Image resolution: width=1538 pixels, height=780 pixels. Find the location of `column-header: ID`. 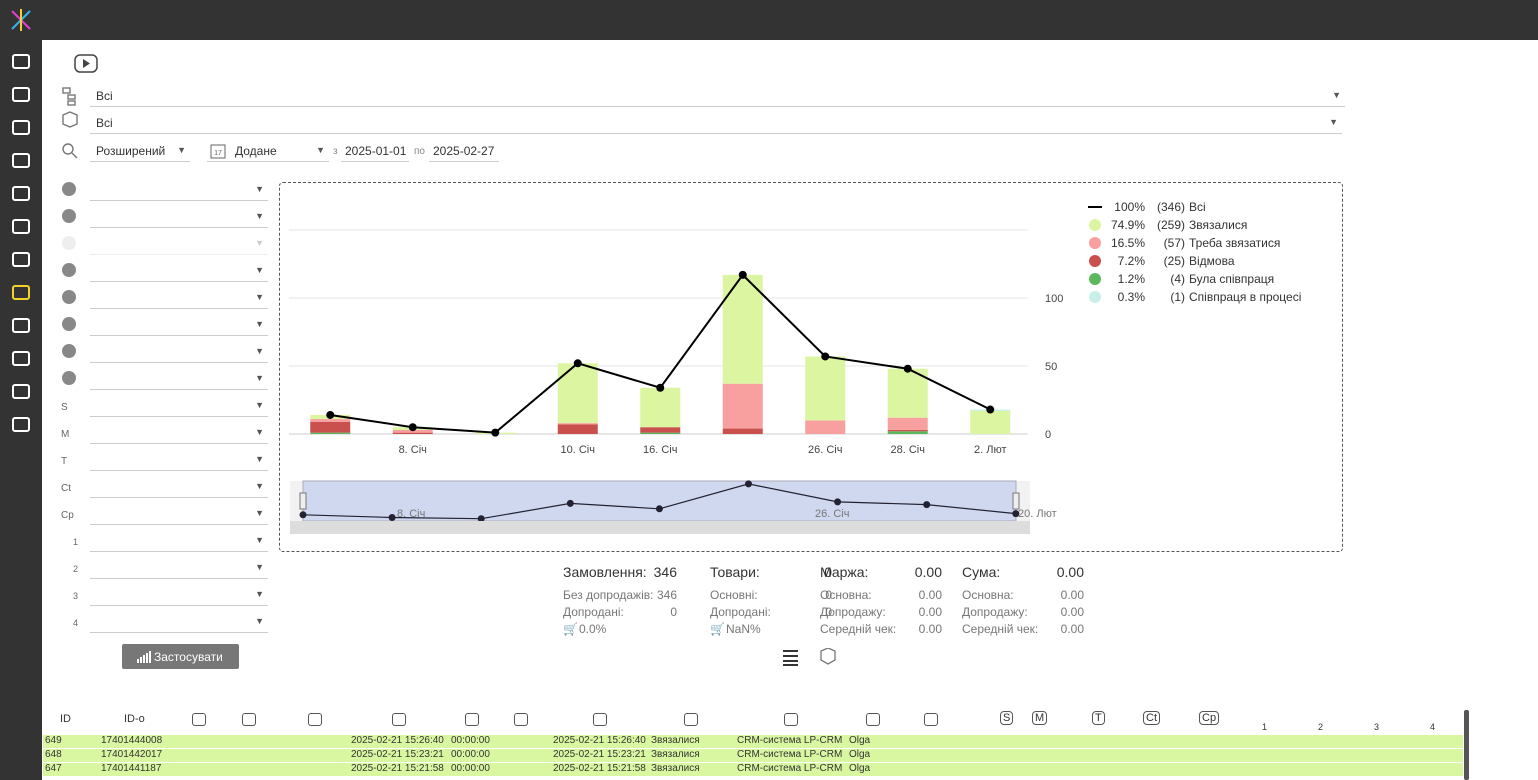

column-header: ID is located at coordinates (65, 719).